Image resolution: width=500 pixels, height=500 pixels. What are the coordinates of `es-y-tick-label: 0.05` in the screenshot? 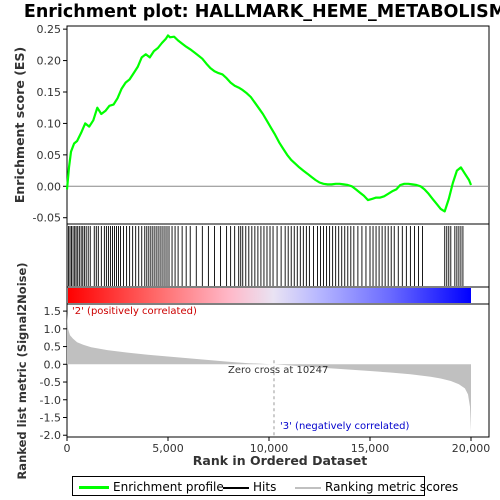 It's located at (49, 155).